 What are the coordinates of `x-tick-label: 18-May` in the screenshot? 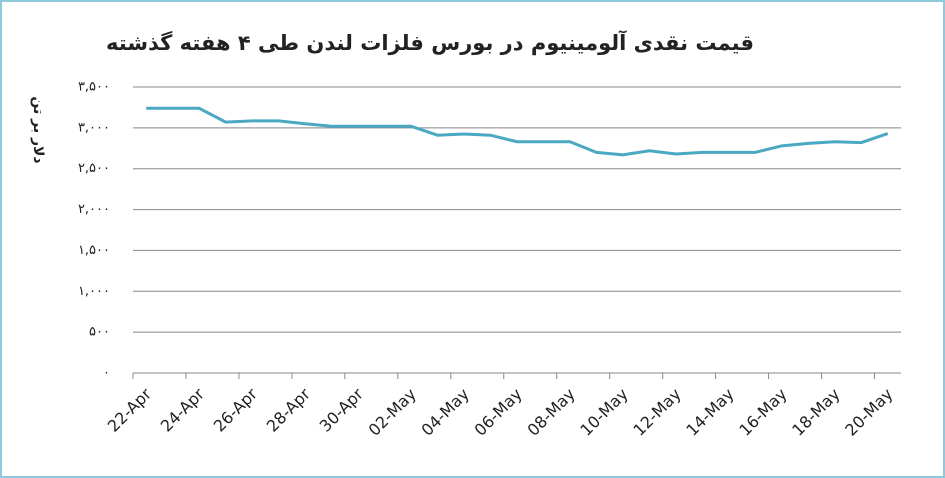 It's located at (815, 411).